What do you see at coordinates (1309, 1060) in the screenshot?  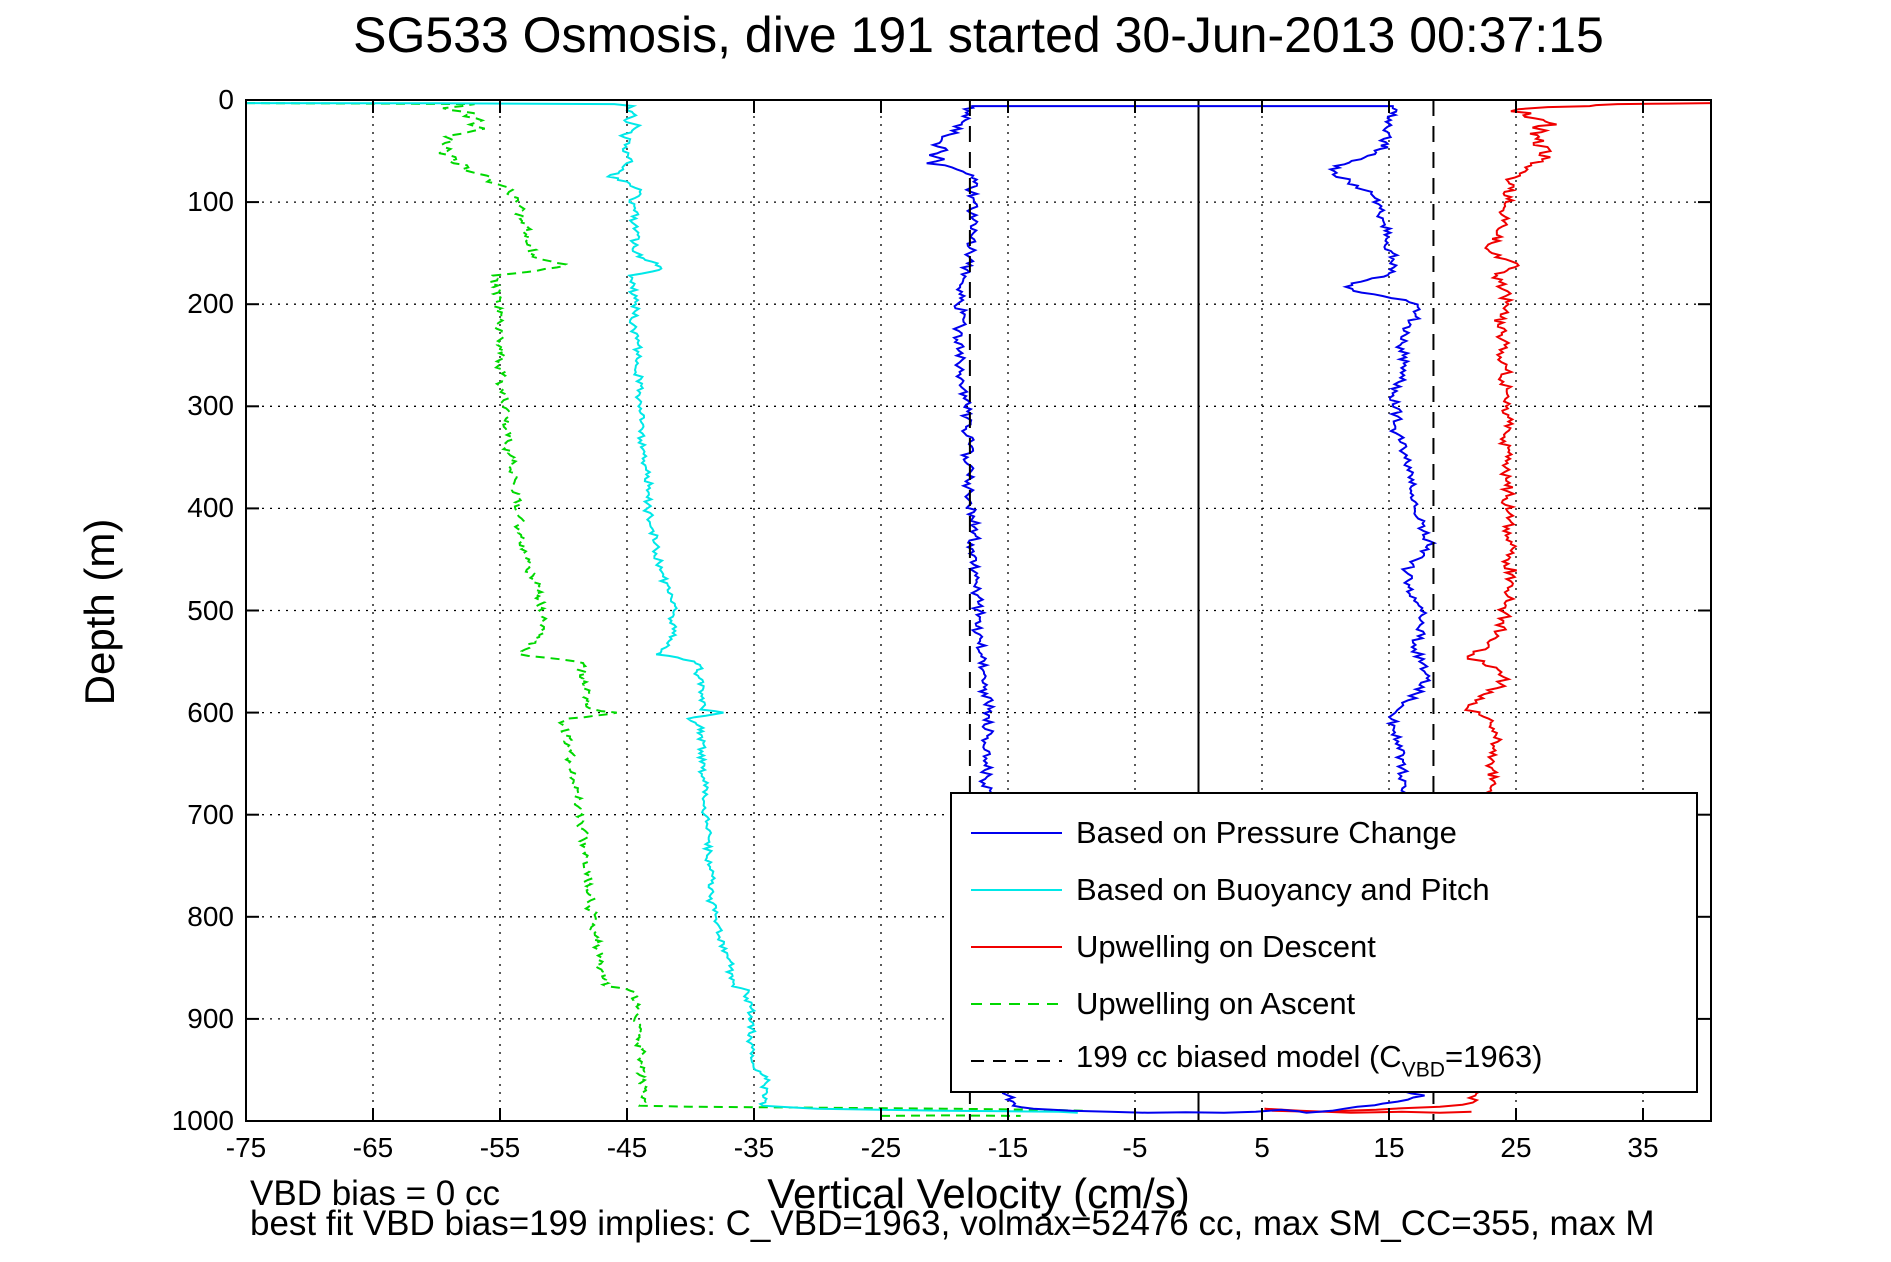 I see `legend-label: 199 cc biased model (CVBD=1963)` at bounding box center [1309, 1060].